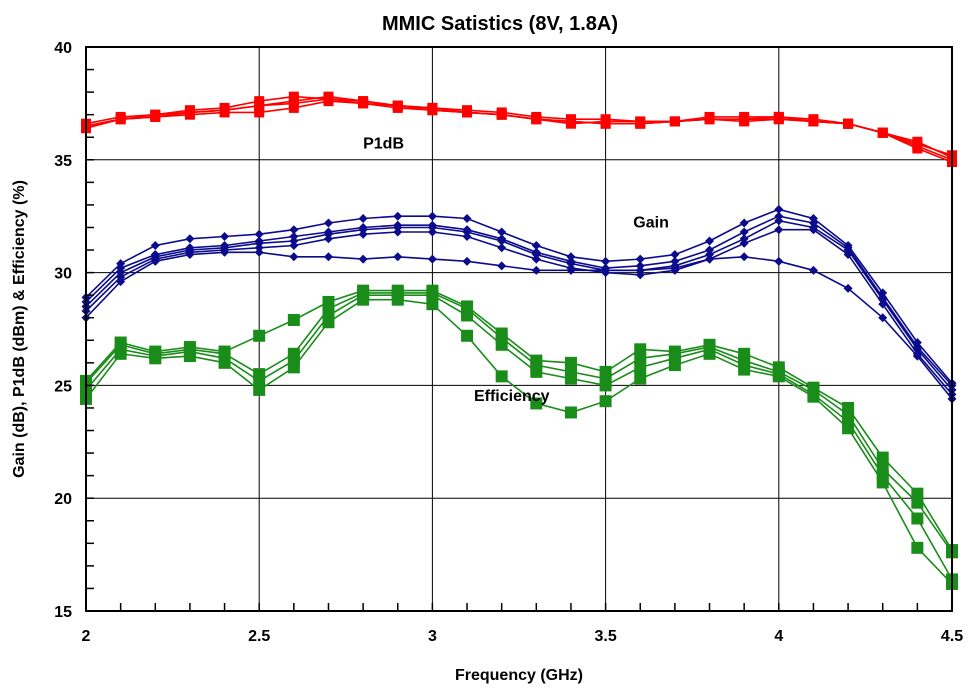 This screenshot has height=690, width=969. What do you see at coordinates (605, 636) in the screenshot?
I see `x-tick-label: 3.5` at bounding box center [605, 636].